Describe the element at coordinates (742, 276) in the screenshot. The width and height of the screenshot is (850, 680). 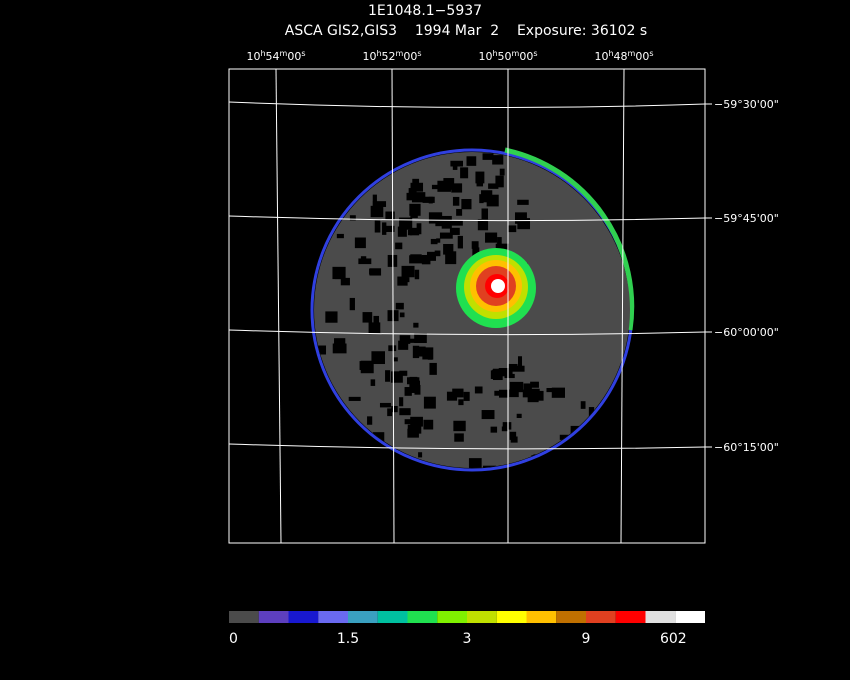
I see `dec-labels: −59°30'00" −59°45'00" −60°00'00" −60°15'00"` at that location.